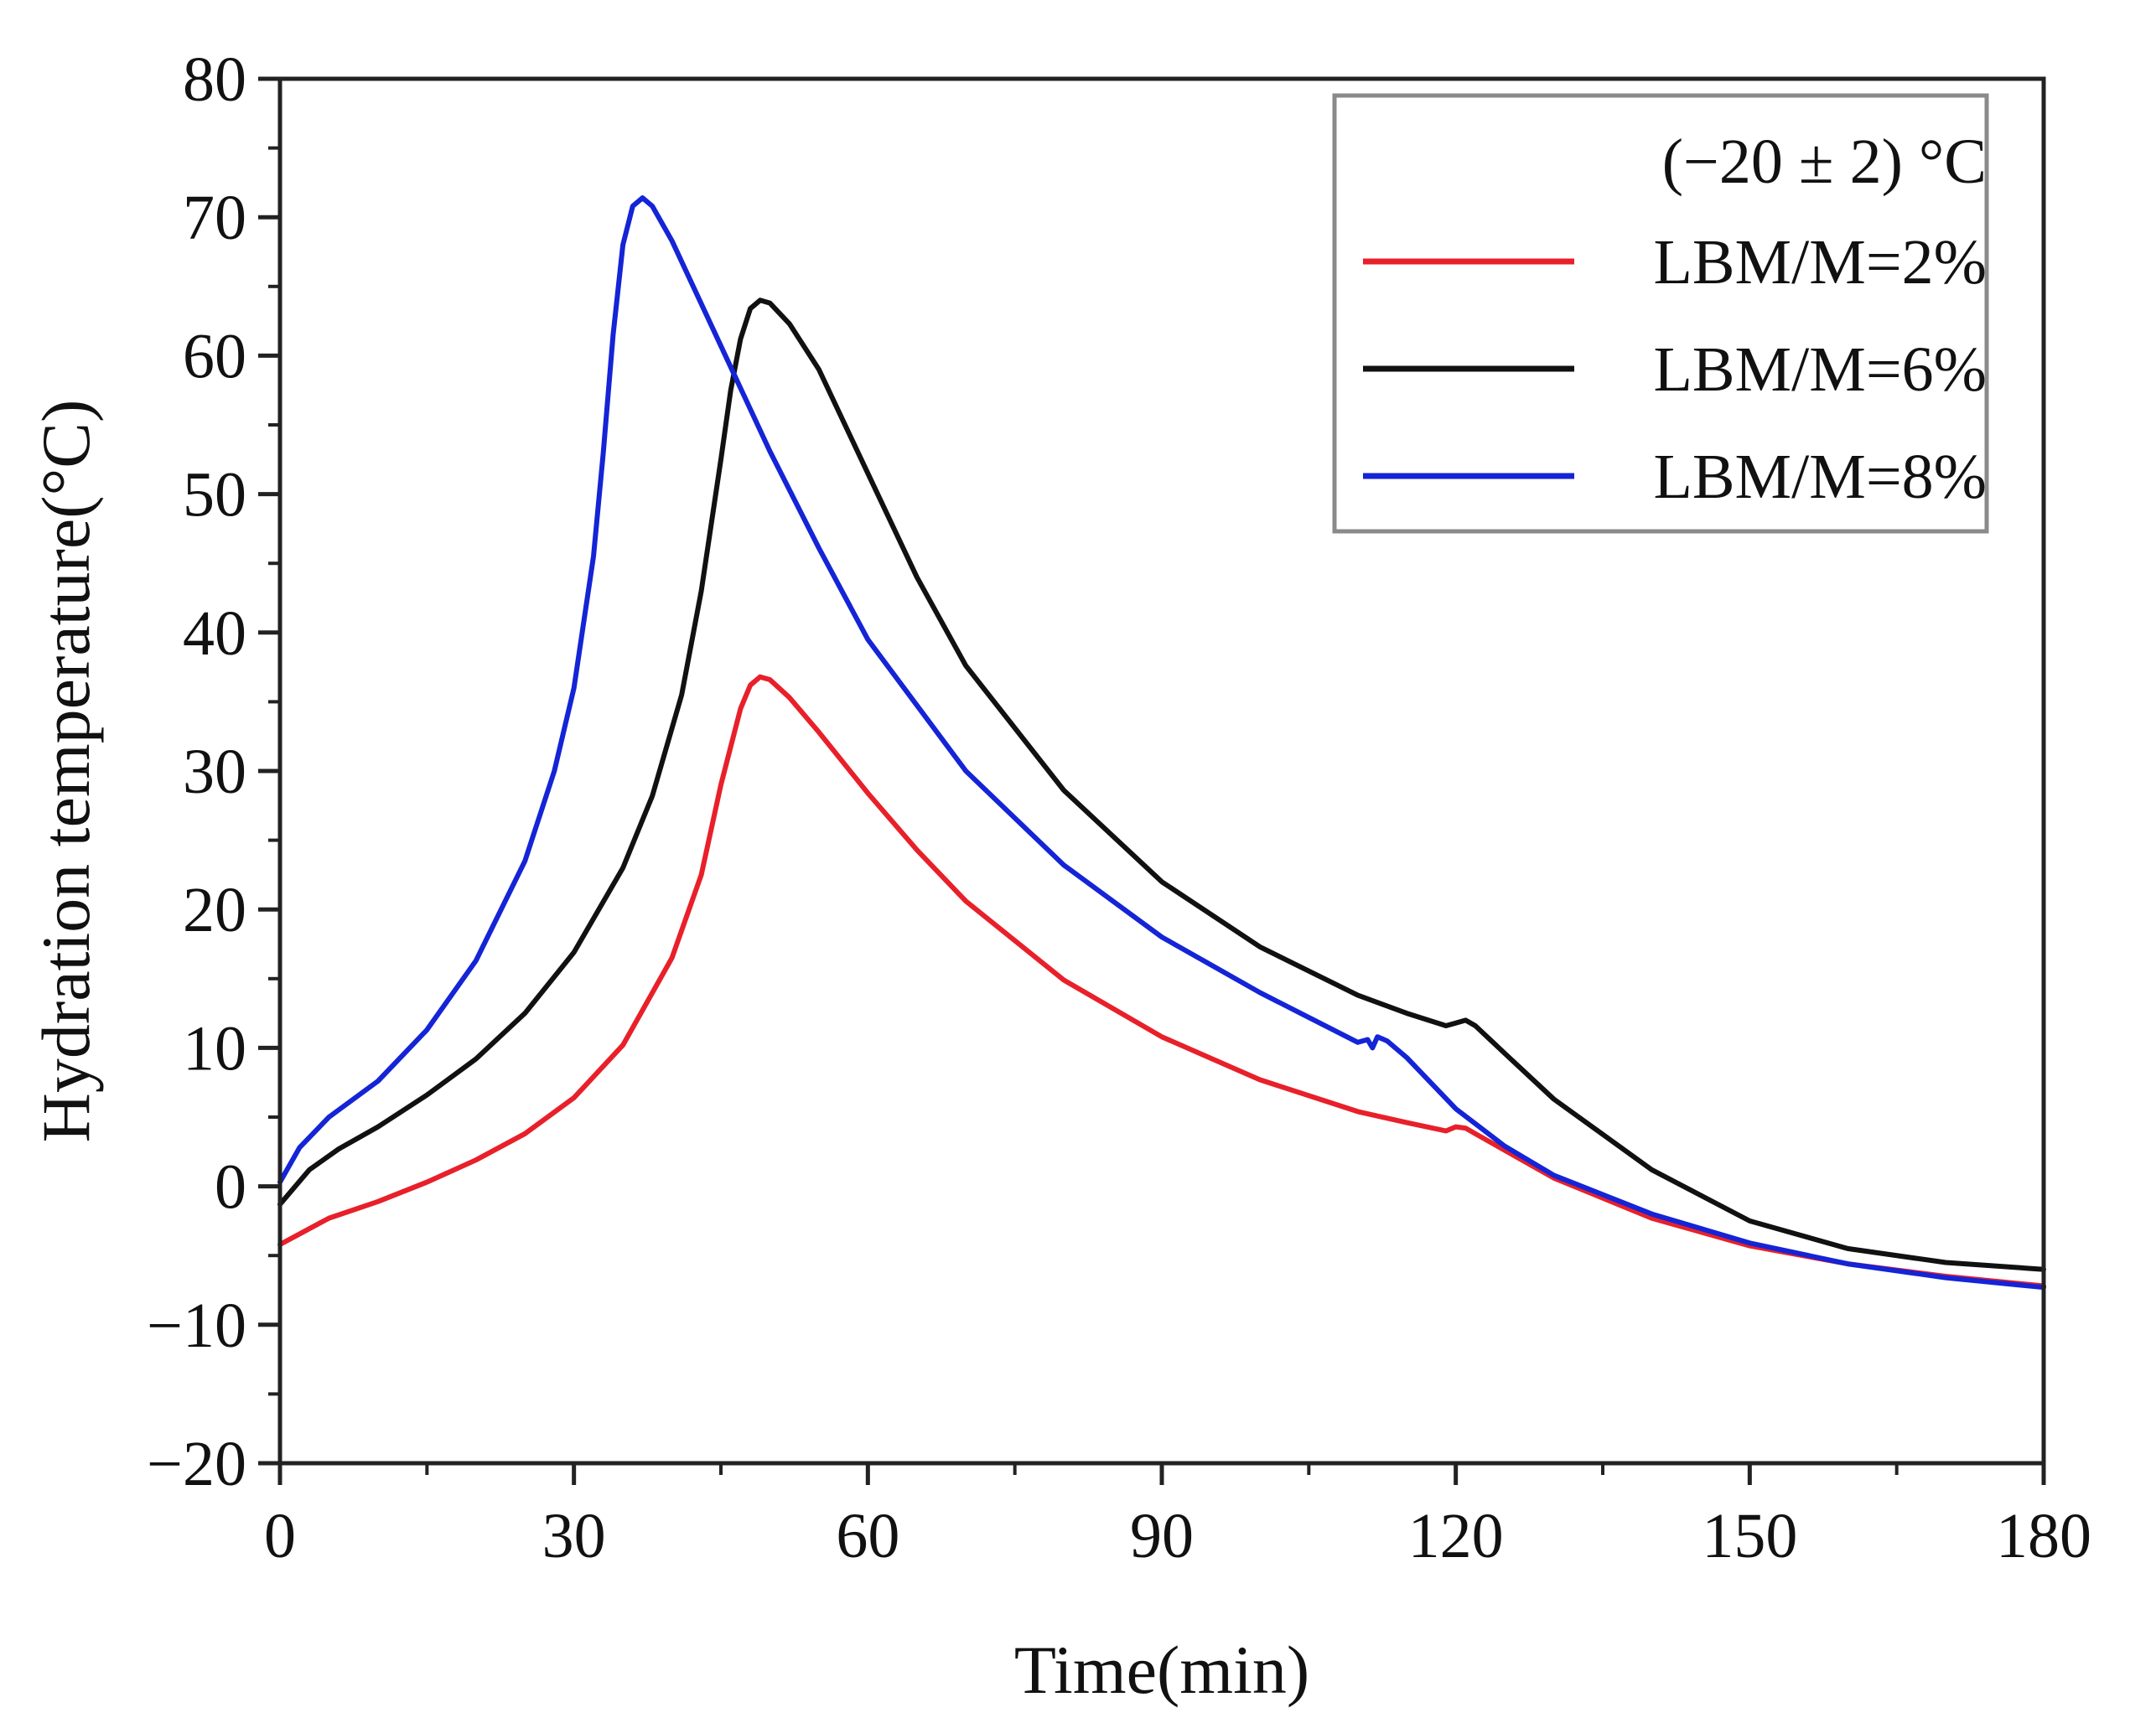 The width and height of the screenshot is (2156, 1723). Describe the element at coordinates (868, 1536) in the screenshot. I see `x-tick-label: 60` at that location.